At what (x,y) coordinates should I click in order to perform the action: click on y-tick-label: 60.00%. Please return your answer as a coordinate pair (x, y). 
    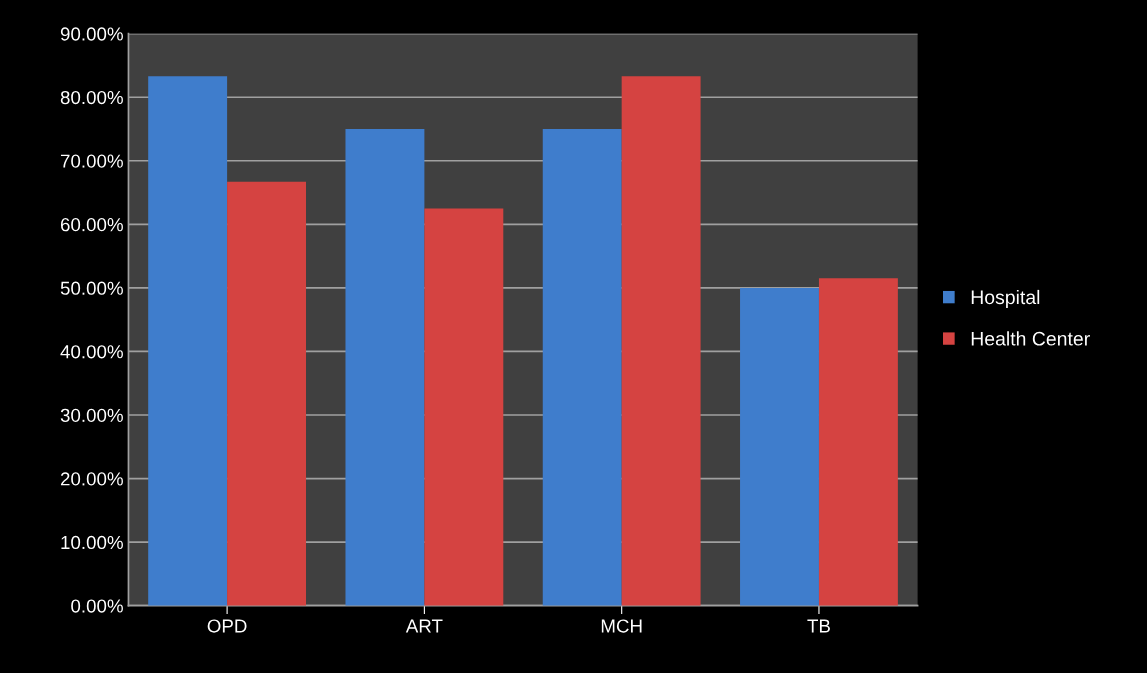
    Looking at the image, I should click on (91, 225).